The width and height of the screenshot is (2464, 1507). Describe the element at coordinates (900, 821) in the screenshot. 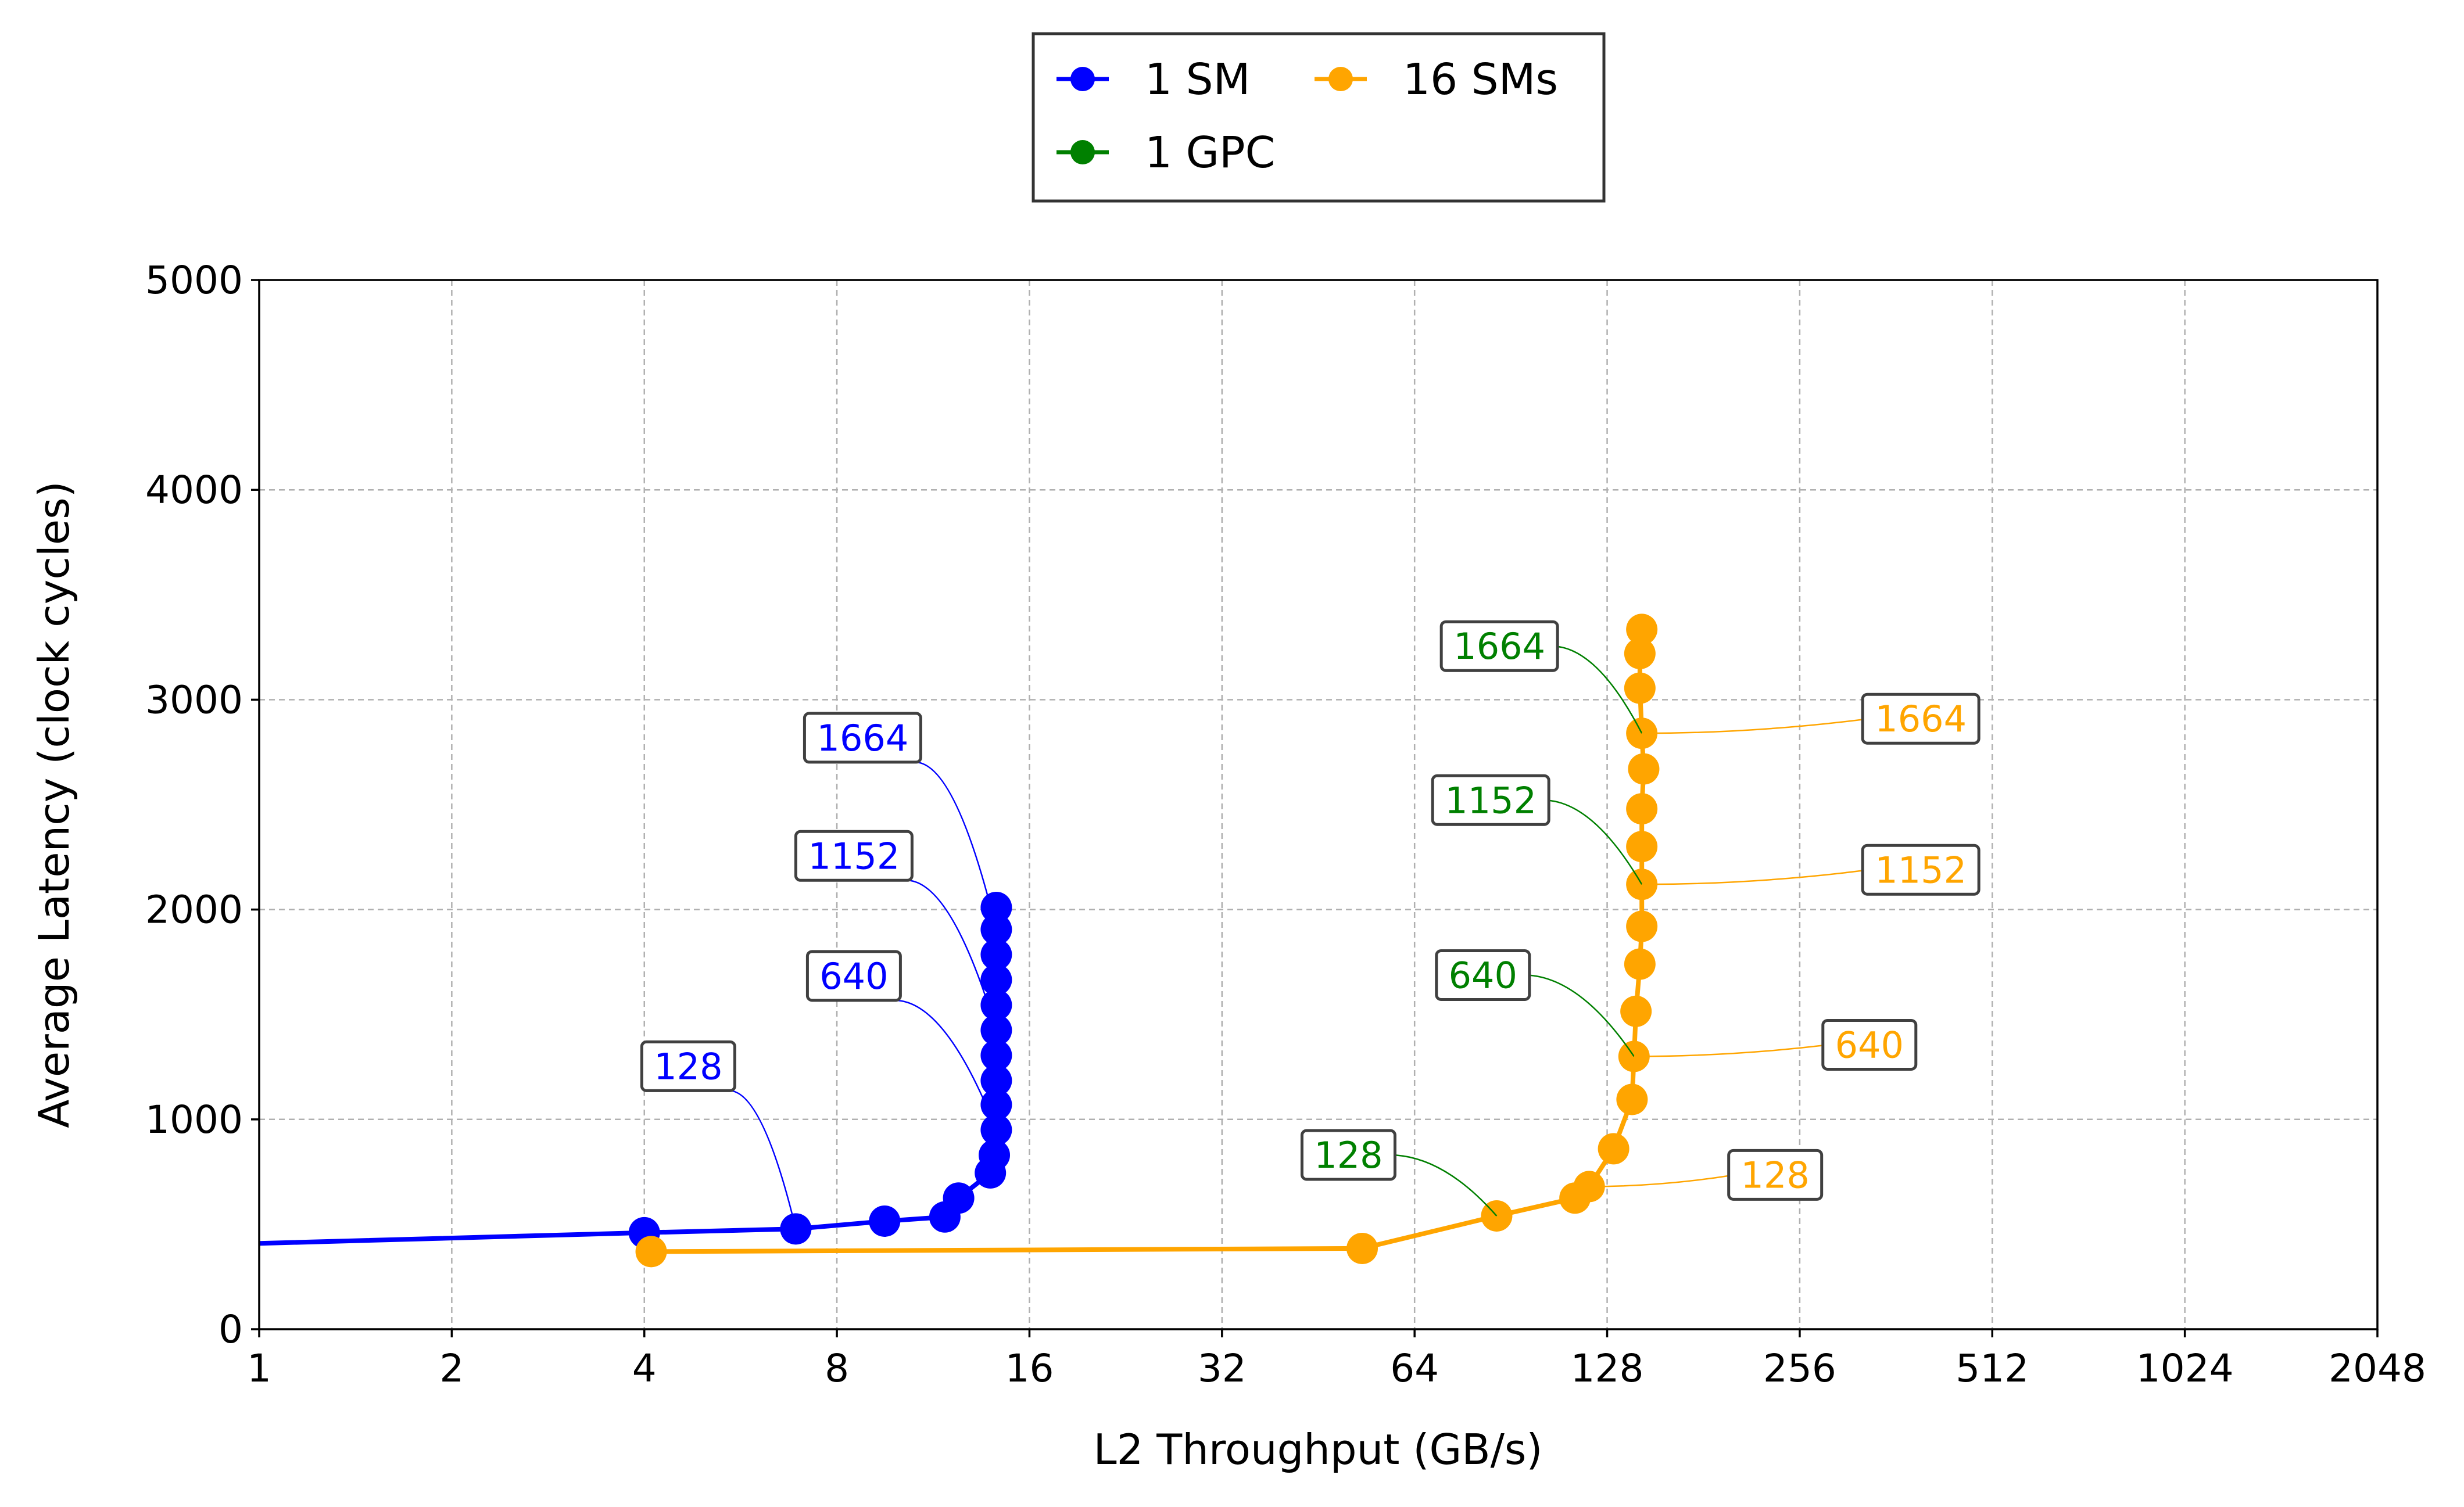

I see `annotation-1-sm-1664: 1664` at that location.